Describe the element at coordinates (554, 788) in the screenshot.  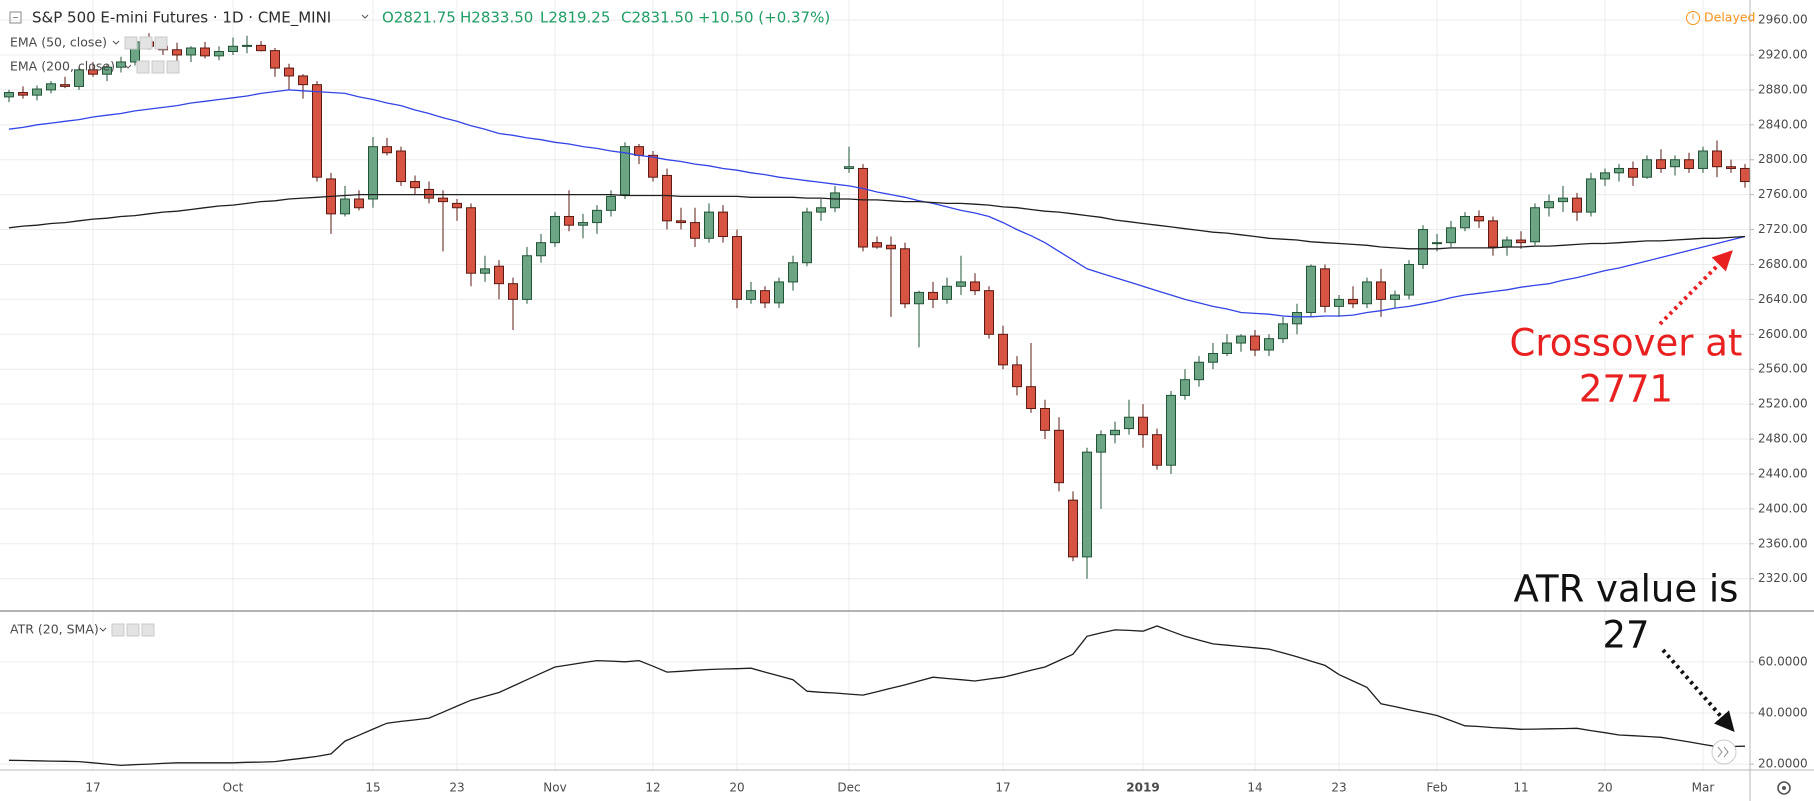
I see `x-tick-label: Nov` at that location.